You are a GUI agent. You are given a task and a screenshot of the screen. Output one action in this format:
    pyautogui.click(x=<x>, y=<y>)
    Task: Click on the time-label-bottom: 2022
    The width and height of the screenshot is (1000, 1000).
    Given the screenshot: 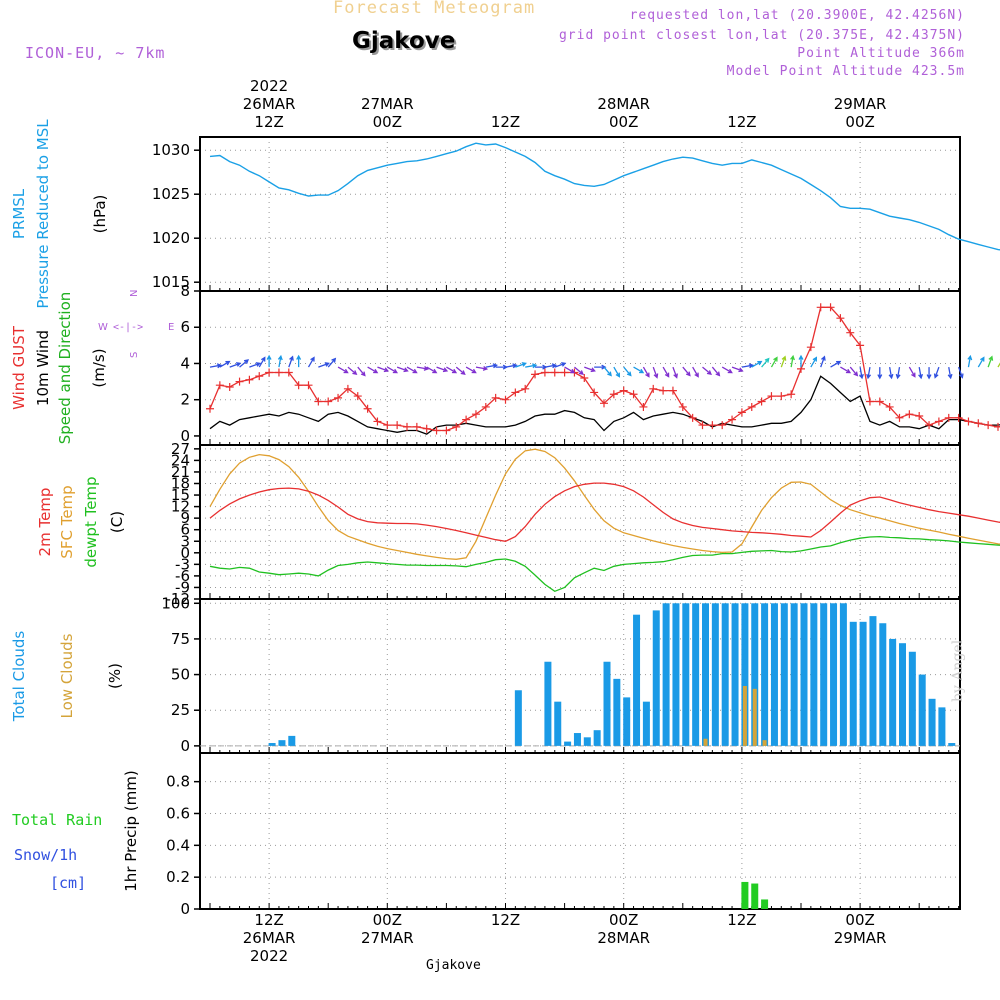 What is the action you would take?
    pyautogui.click(x=269, y=956)
    